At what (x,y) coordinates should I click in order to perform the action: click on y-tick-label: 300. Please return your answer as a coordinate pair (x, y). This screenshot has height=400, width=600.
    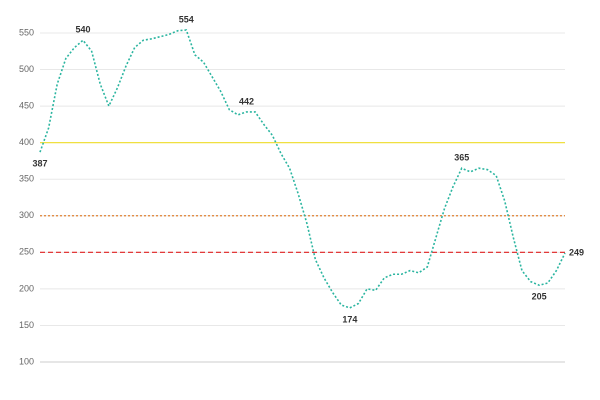
    Looking at the image, I should click on (26, 215).